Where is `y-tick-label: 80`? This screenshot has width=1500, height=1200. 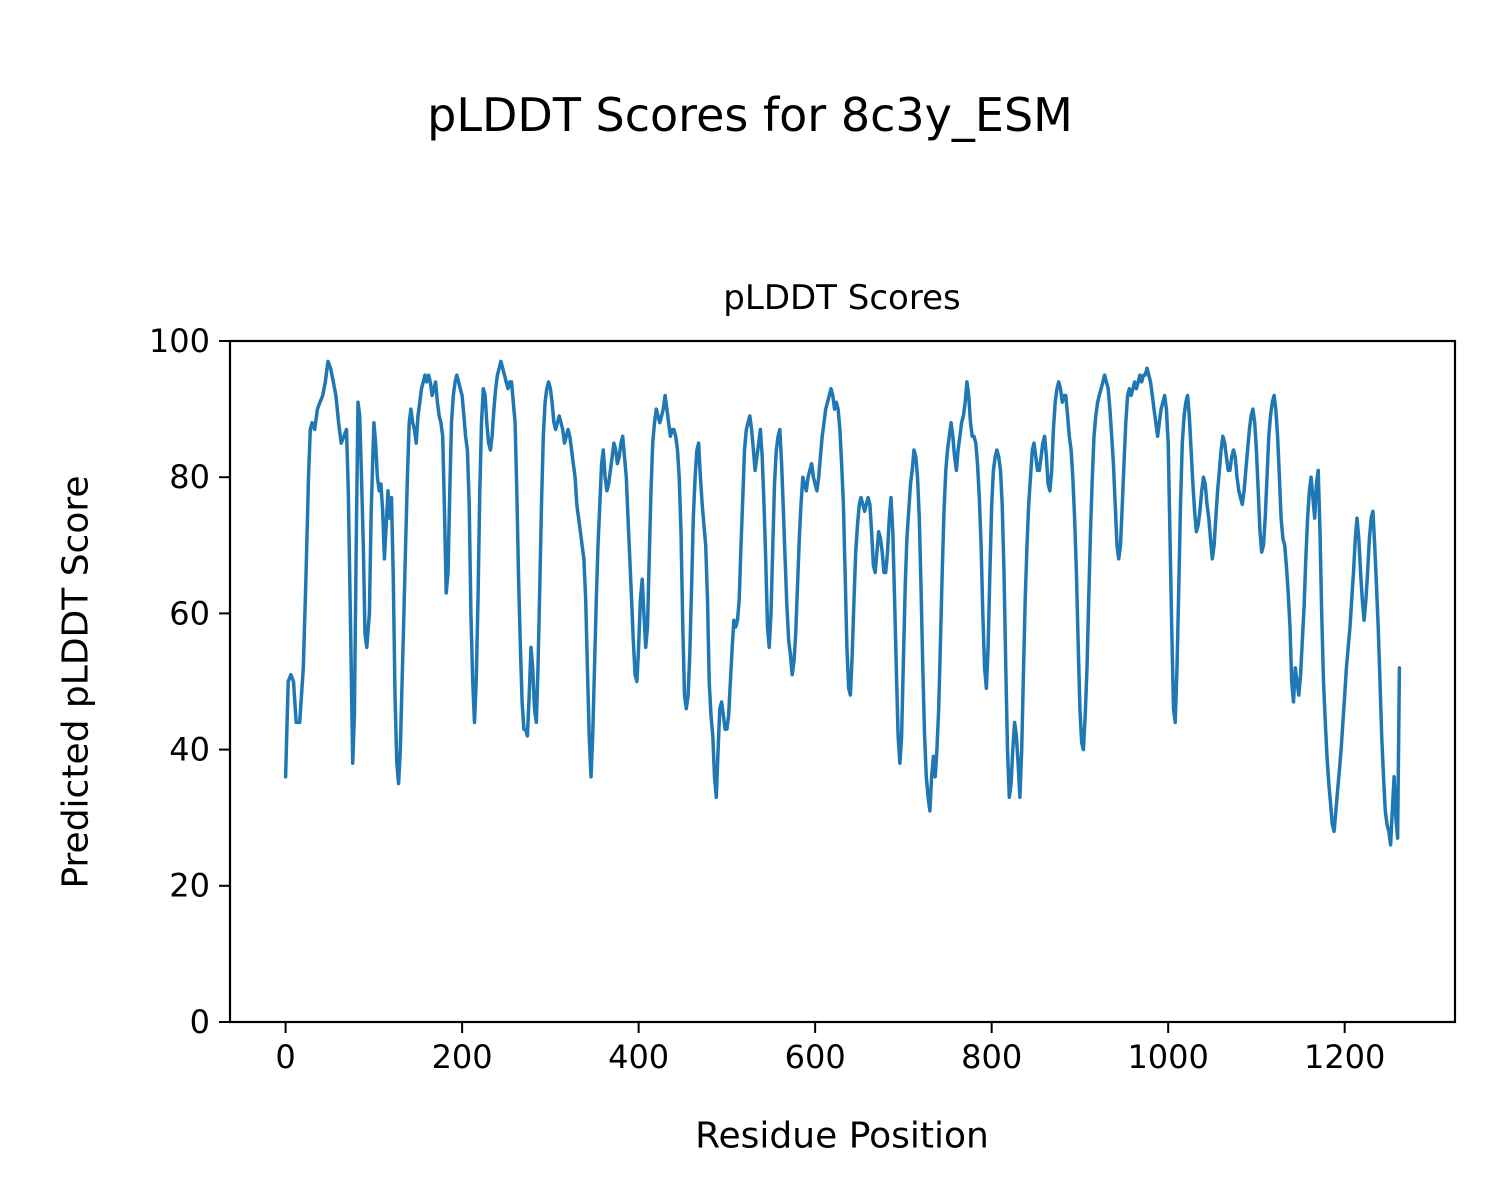
y-tick-label: 80 is located at coordinates (189, 477).